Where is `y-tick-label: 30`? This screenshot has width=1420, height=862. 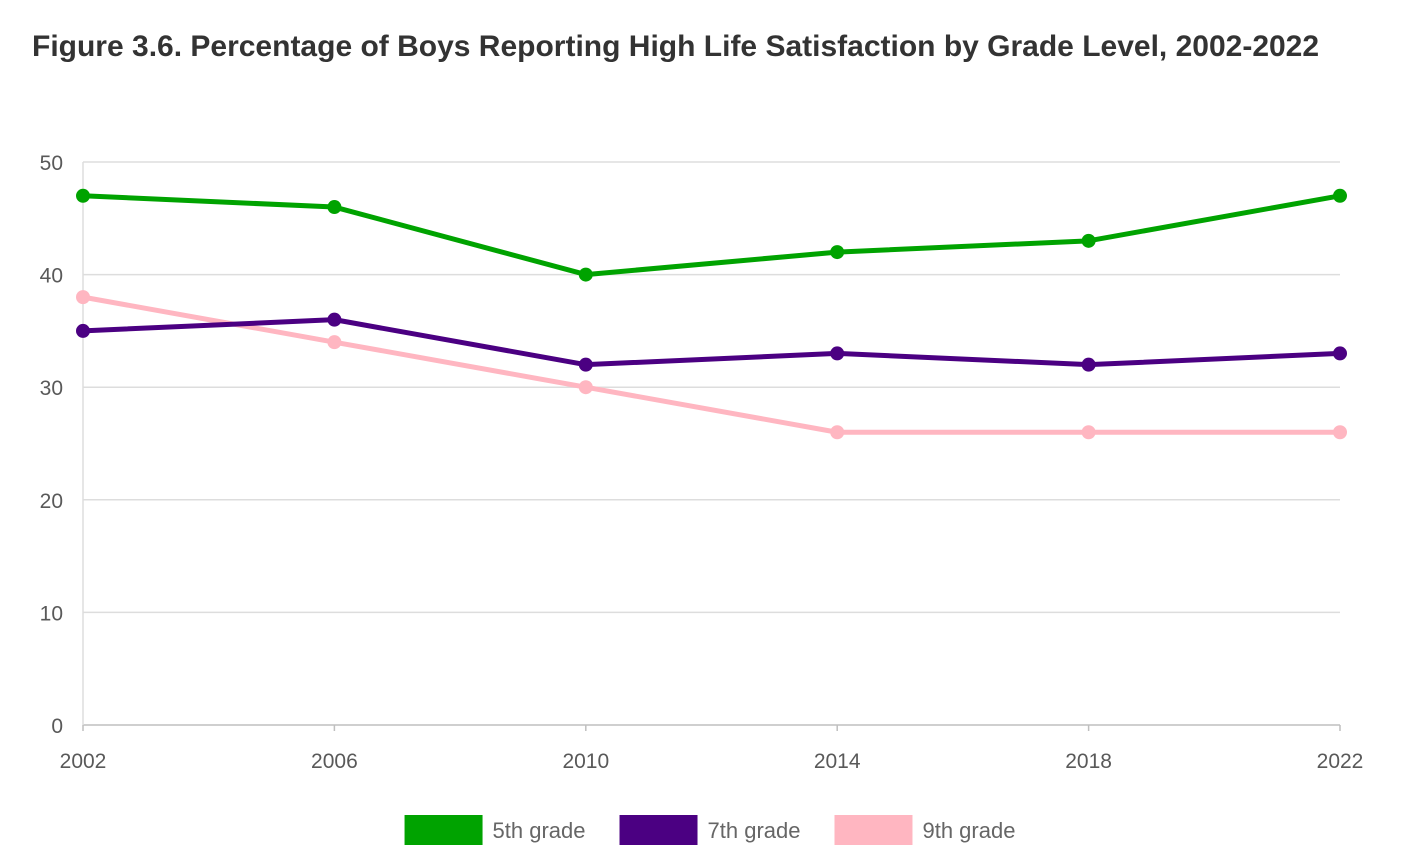
y-tick-label: 30 is located at coordinates (51, 388).